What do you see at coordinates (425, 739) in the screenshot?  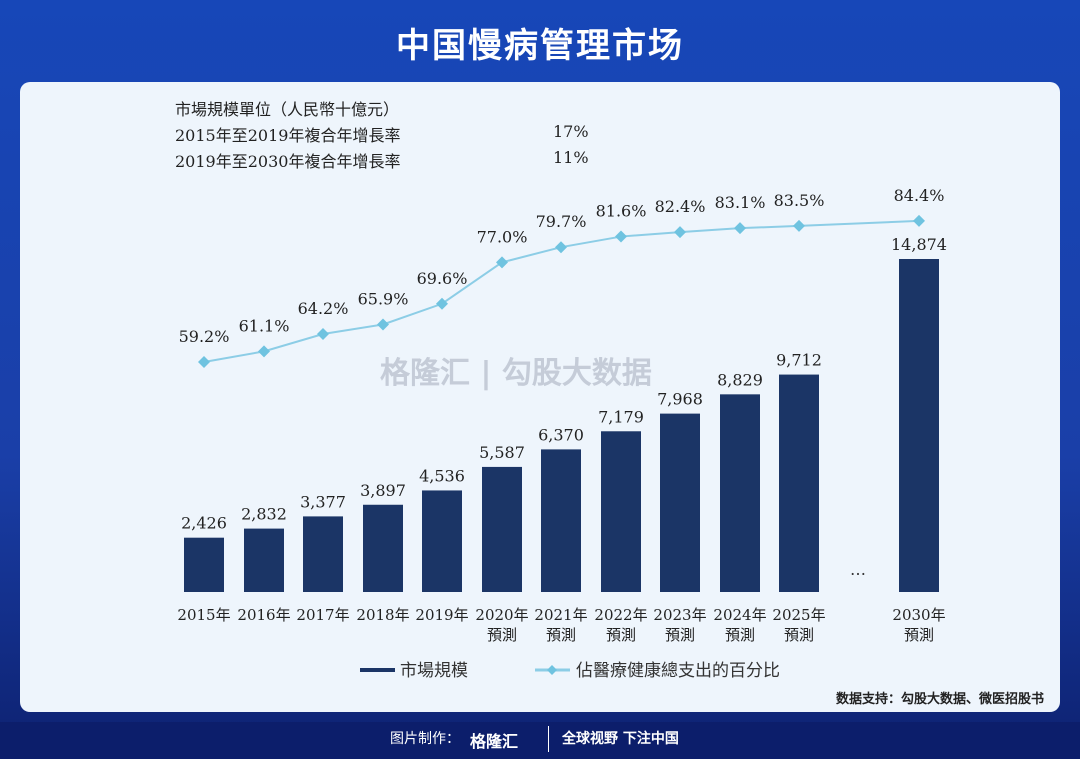 I see `made-by-label: 图片制作：` at bounding box center [425, 739].